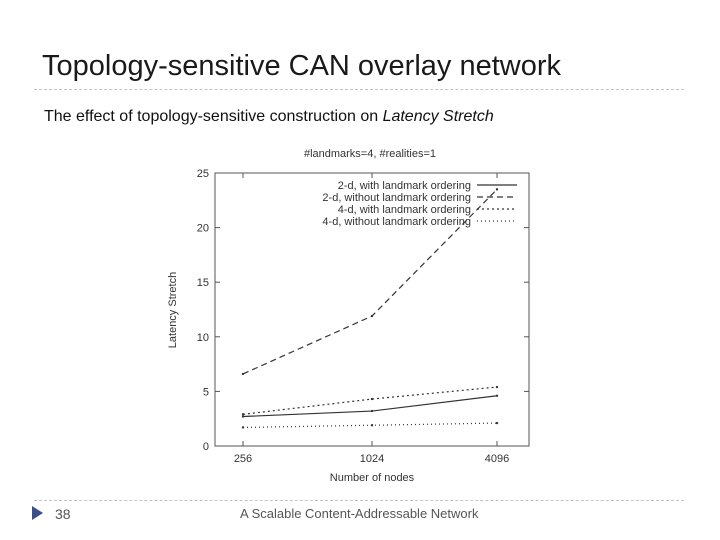 The image size is (720, 540). What do you see at coordinates (206, 447) in the screenshot?
I see `y-tick-label: 0` at bounding box center [206, 447].